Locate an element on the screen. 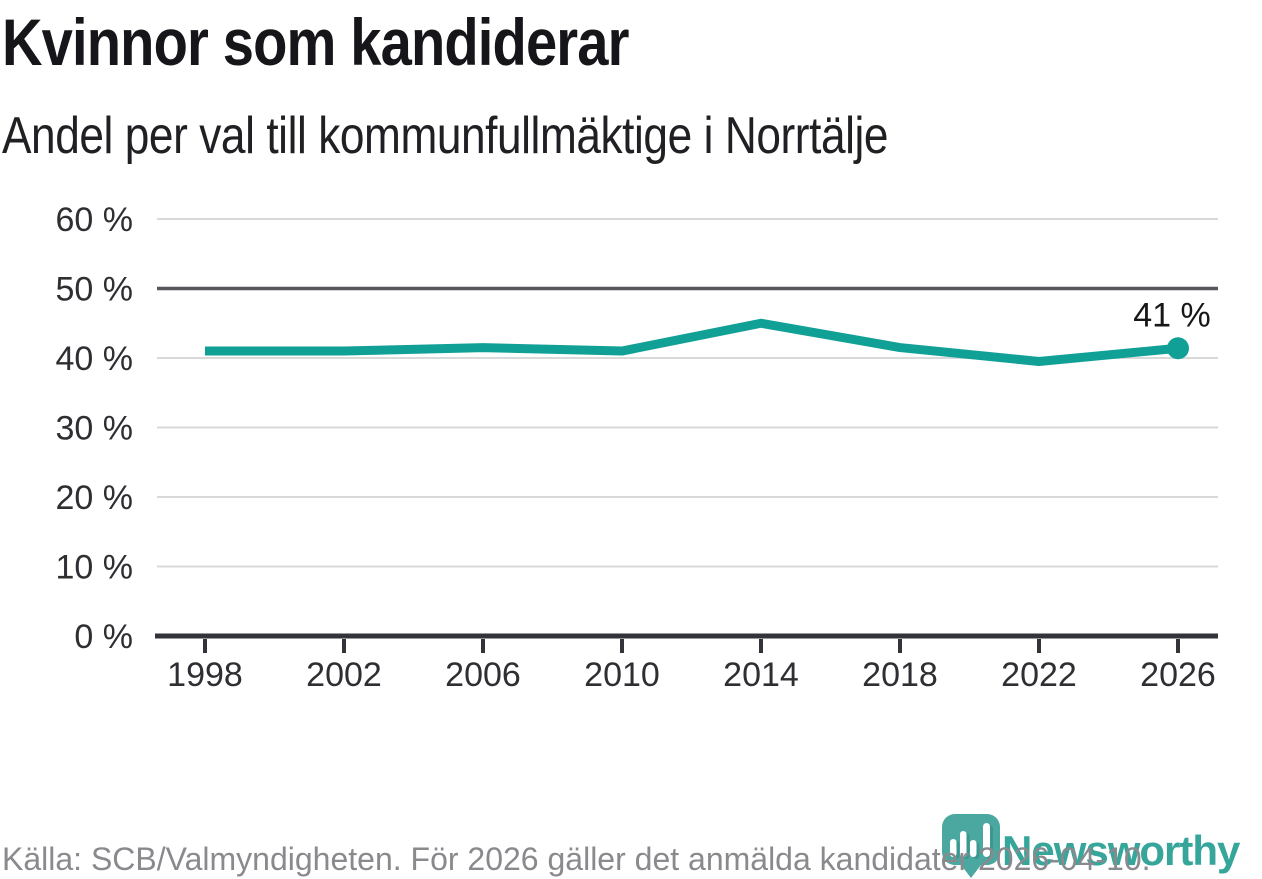  y-tick-label: 50 % is located at coordinates (95, 290).